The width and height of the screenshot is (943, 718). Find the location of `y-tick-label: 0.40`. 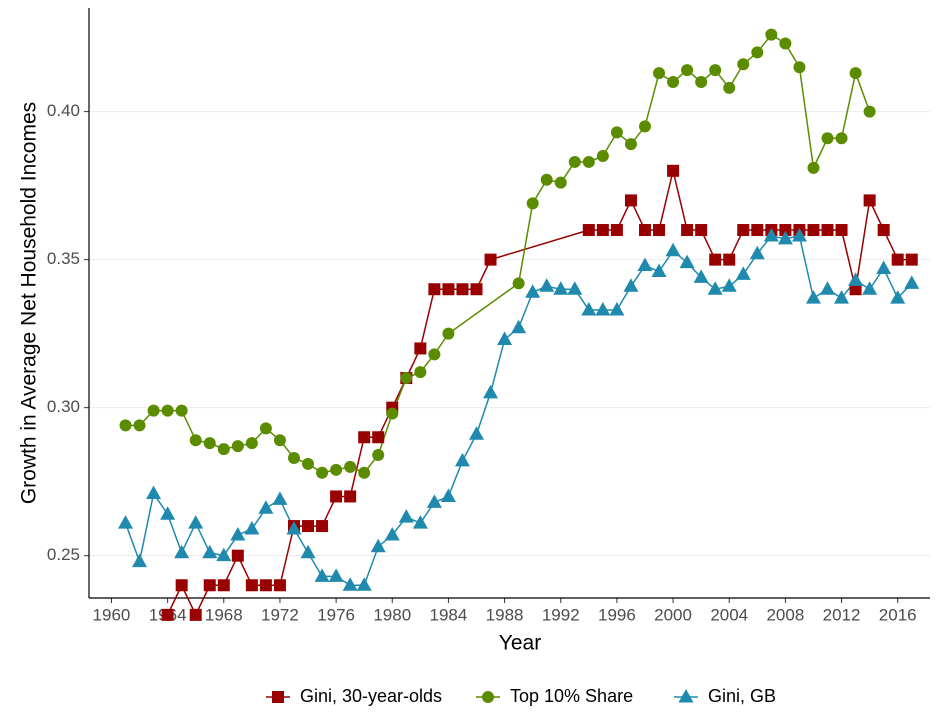

y-tick-label: 0.40 is located at coordinates (63, 110).